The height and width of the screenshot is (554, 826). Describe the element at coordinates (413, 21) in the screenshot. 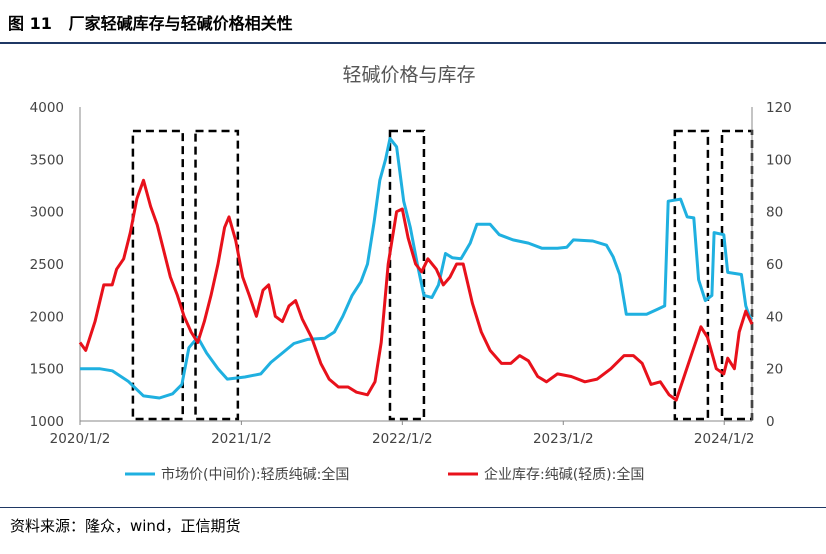

I see `figure-header: 图 11 厂家轻碱库存与轻碱价格相关性` at that location.